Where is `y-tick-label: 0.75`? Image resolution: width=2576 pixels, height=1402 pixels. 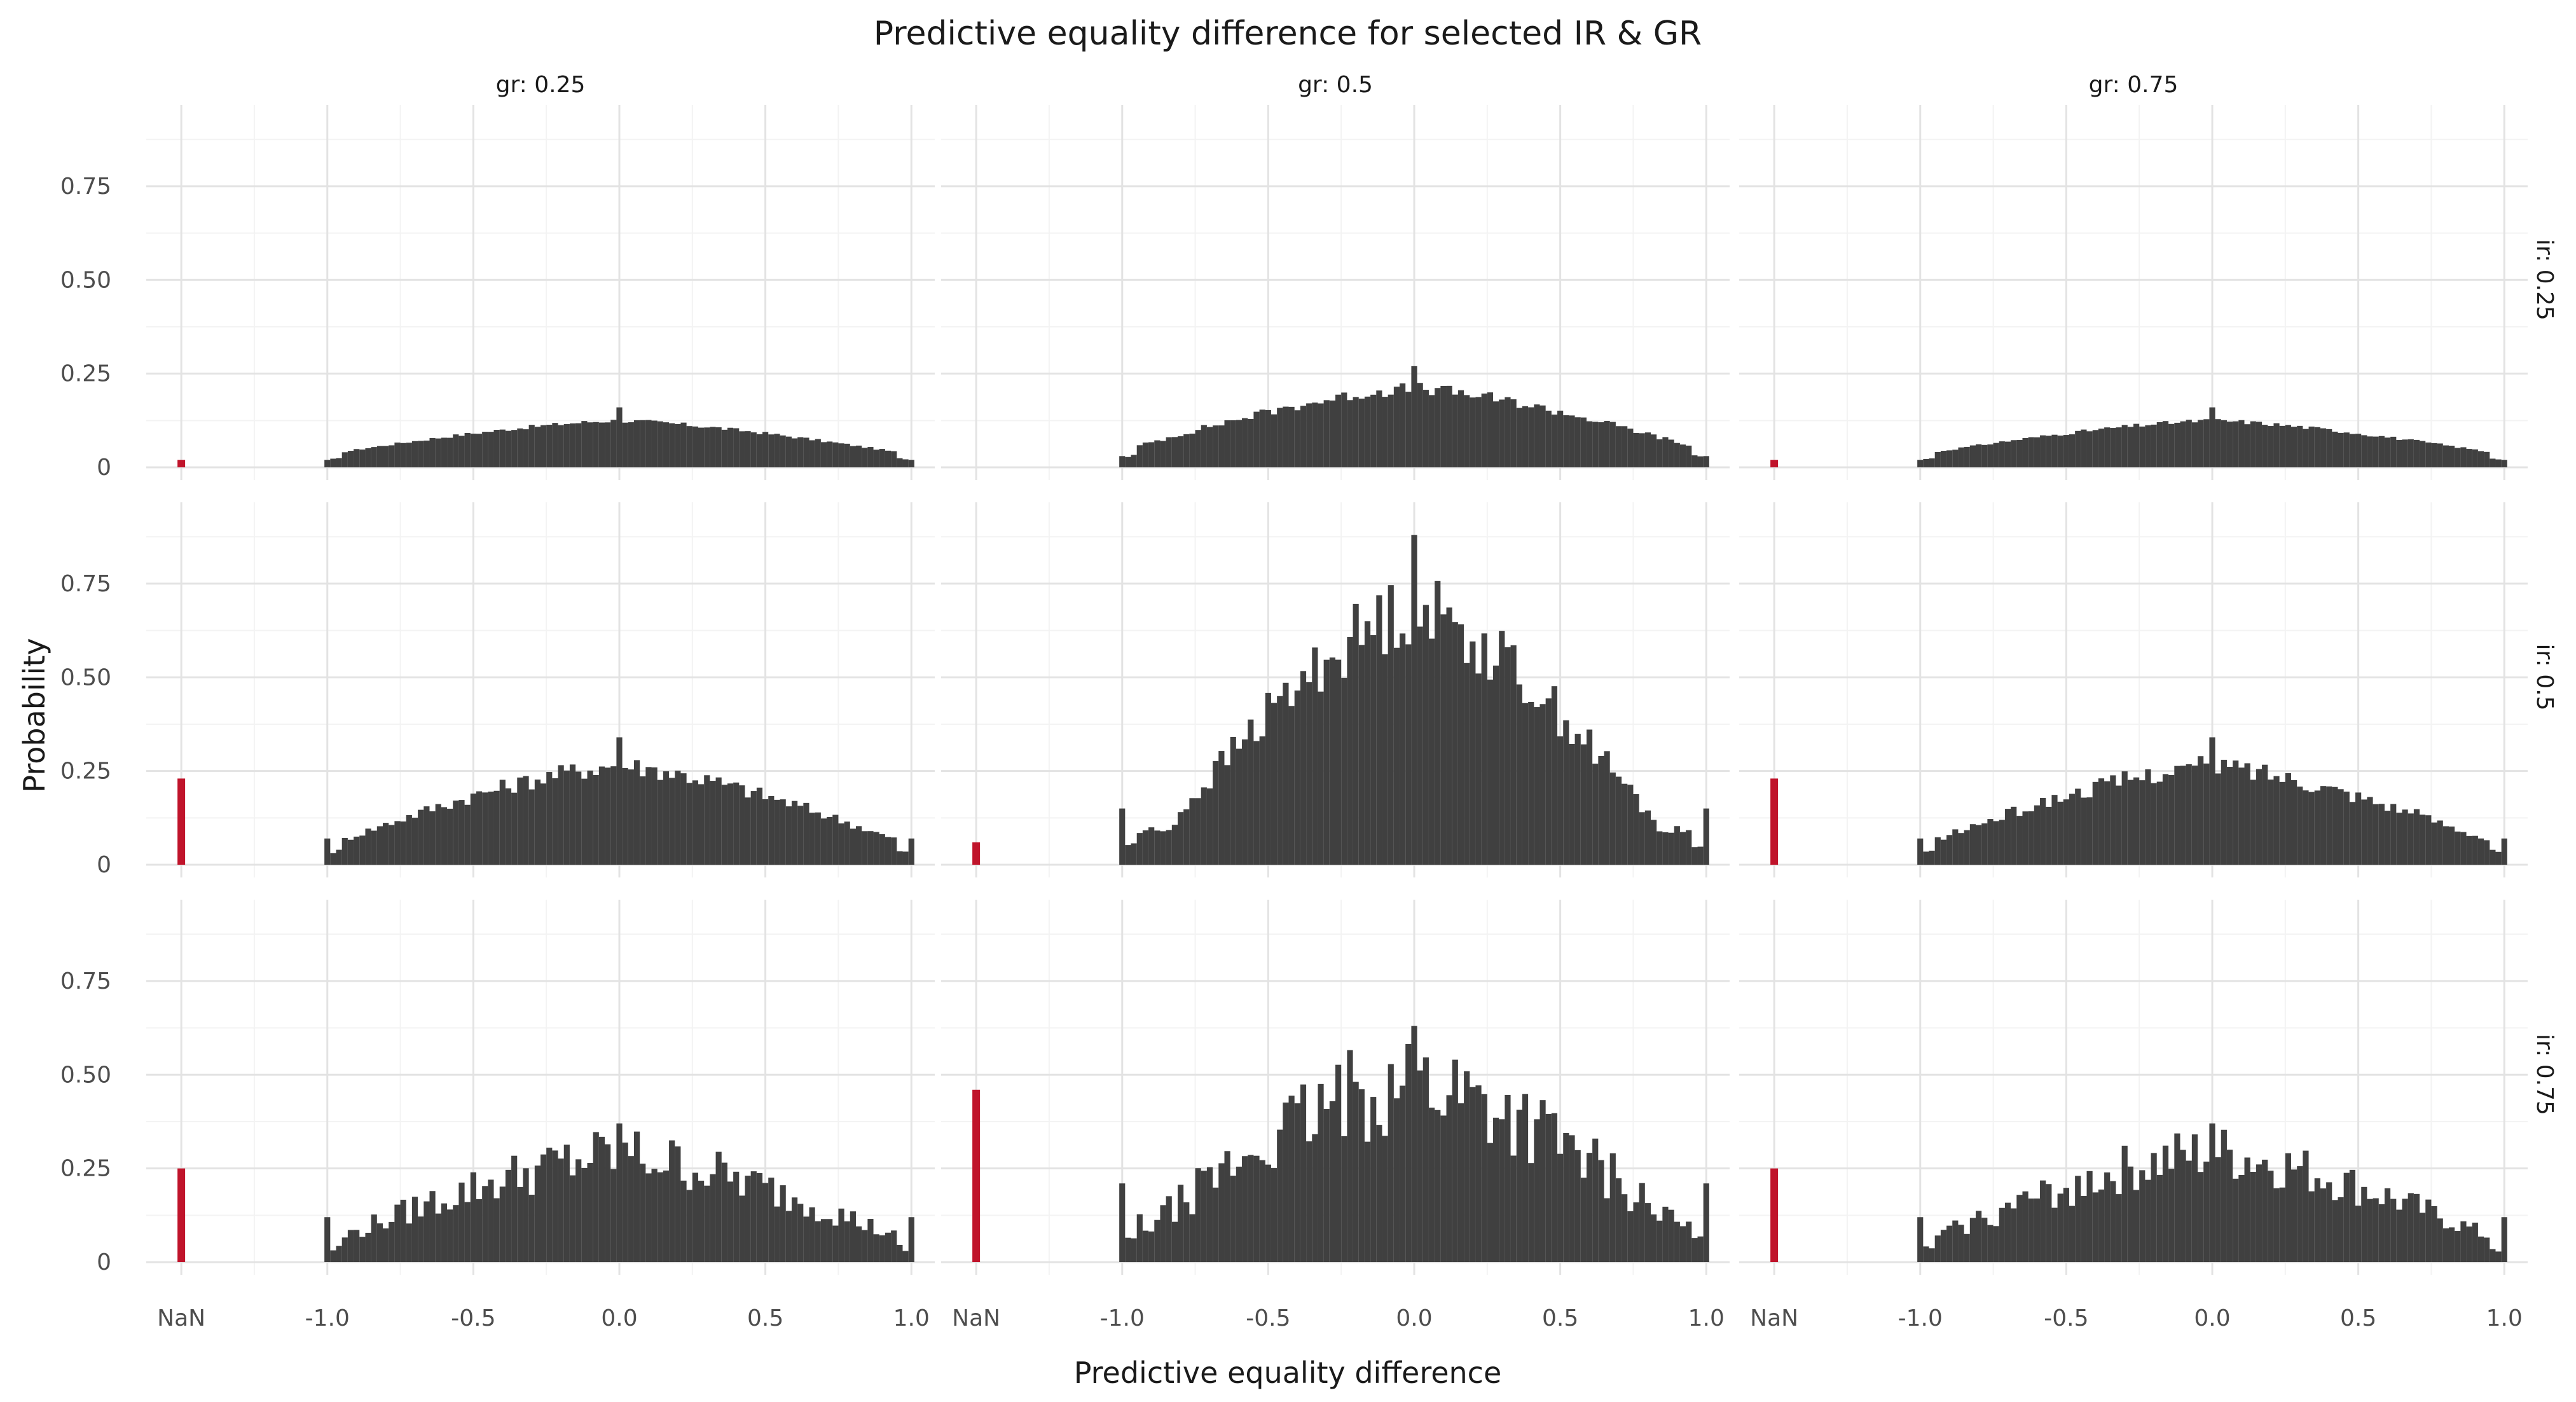 y-tick-label: 0.75 is located at coordinates (85, 187).